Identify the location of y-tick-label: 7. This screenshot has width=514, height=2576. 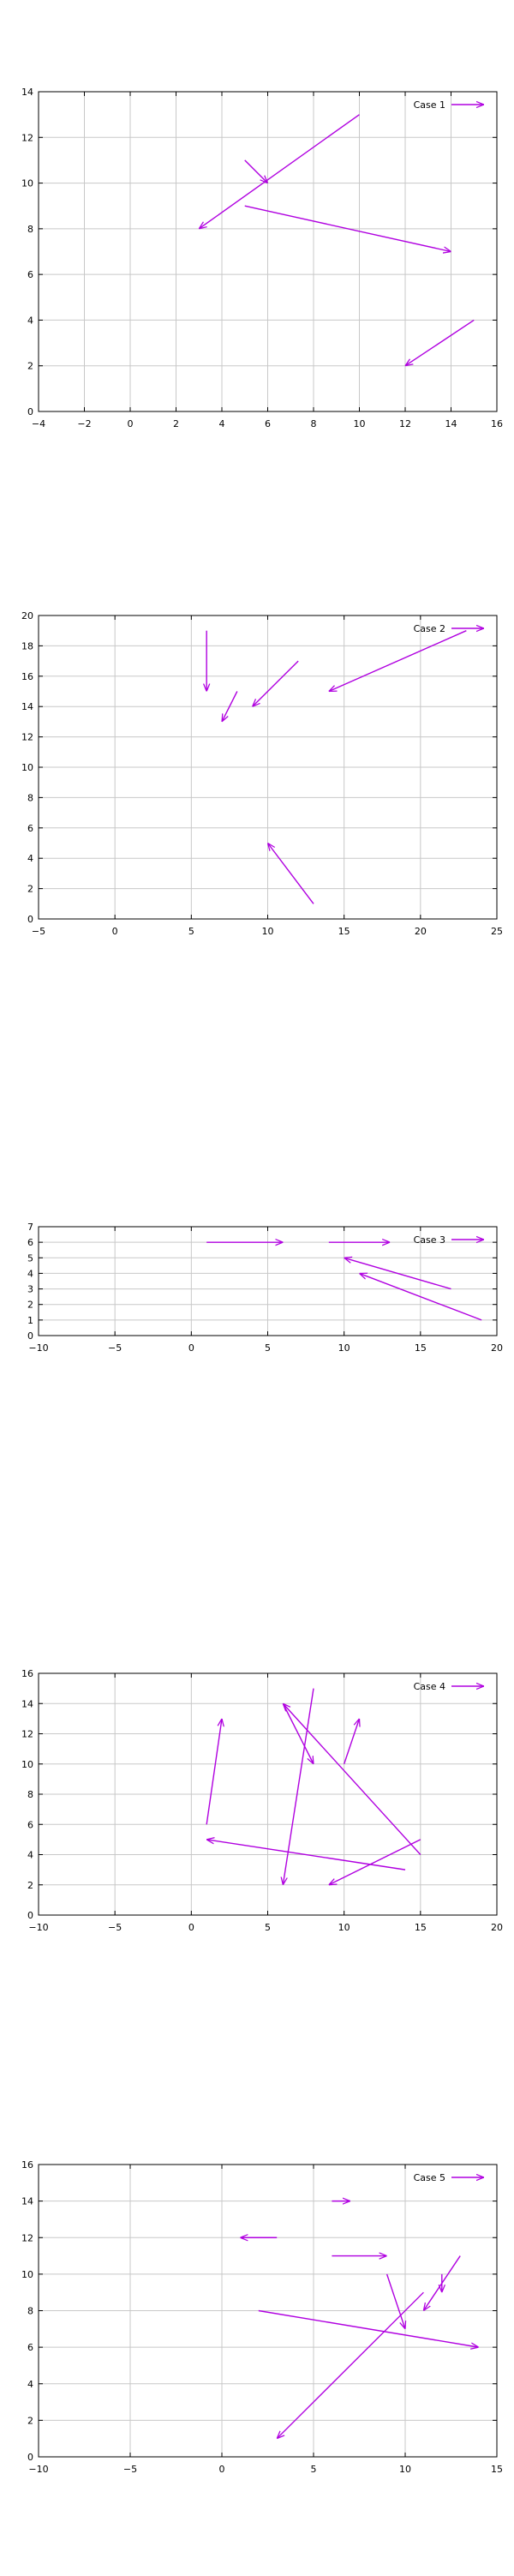
(30, 1227).